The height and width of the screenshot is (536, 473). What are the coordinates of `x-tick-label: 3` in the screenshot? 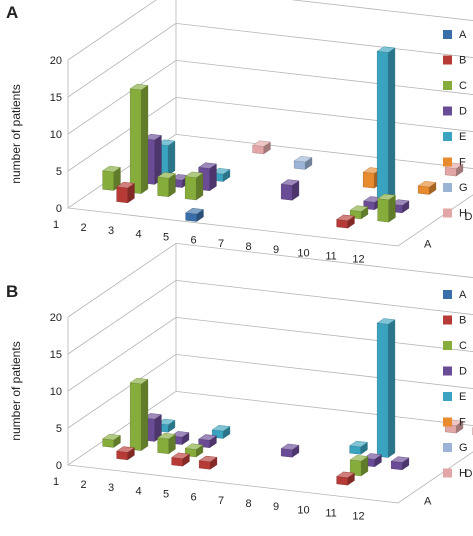 It's located at (111, 231).